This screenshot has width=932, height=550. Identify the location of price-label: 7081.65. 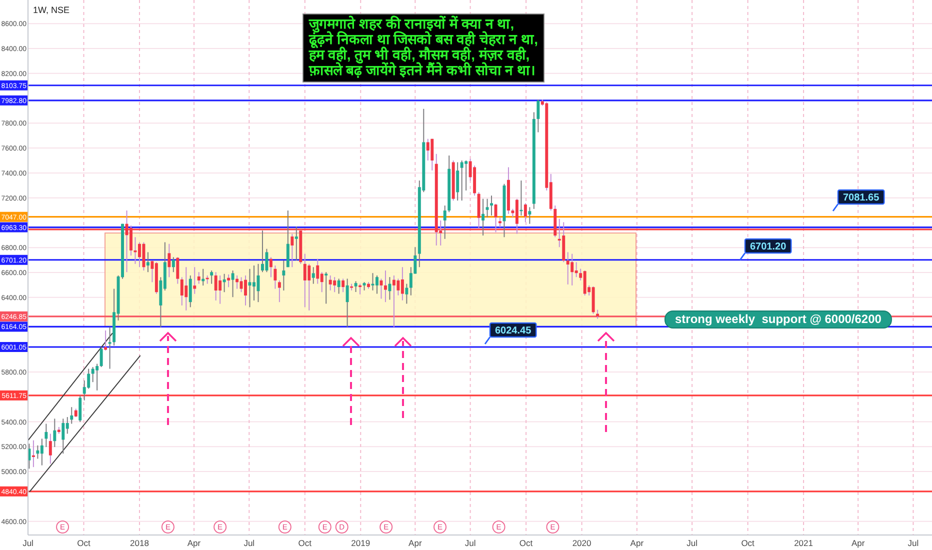
(858, 200).